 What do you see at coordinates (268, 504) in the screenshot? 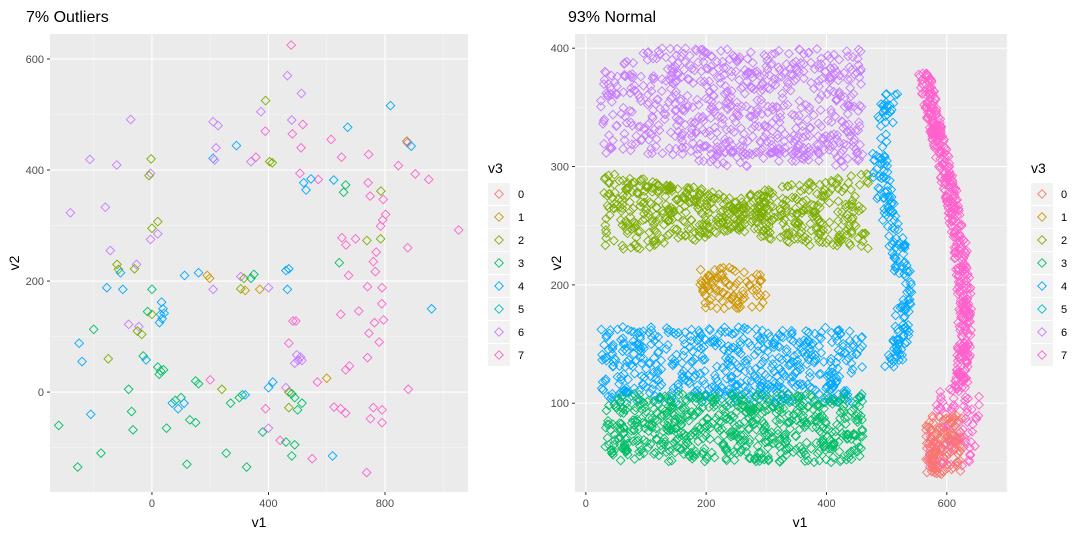
I see `x-tick-label: 400` at bounding box center [268, 504].